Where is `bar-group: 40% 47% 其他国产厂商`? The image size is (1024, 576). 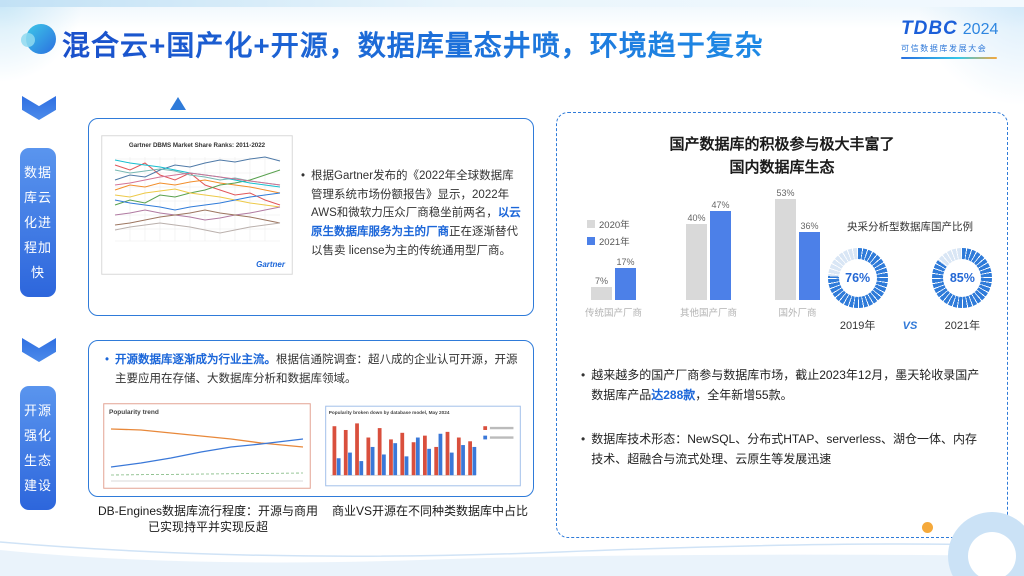
bar-group: 40% 47% 其他国产厂商 is located at coordinates (708, 250).